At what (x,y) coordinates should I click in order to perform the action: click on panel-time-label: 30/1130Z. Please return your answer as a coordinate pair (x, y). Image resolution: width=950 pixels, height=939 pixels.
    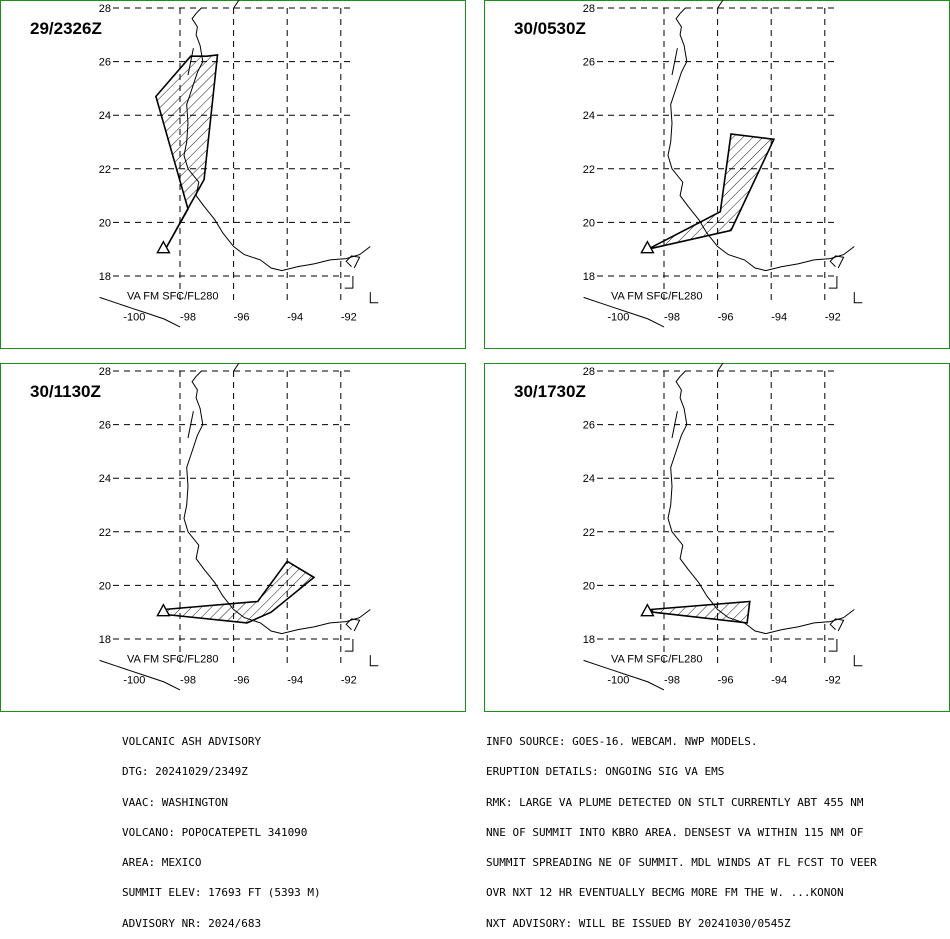
    Looking at the image, I should click on (65, 391).